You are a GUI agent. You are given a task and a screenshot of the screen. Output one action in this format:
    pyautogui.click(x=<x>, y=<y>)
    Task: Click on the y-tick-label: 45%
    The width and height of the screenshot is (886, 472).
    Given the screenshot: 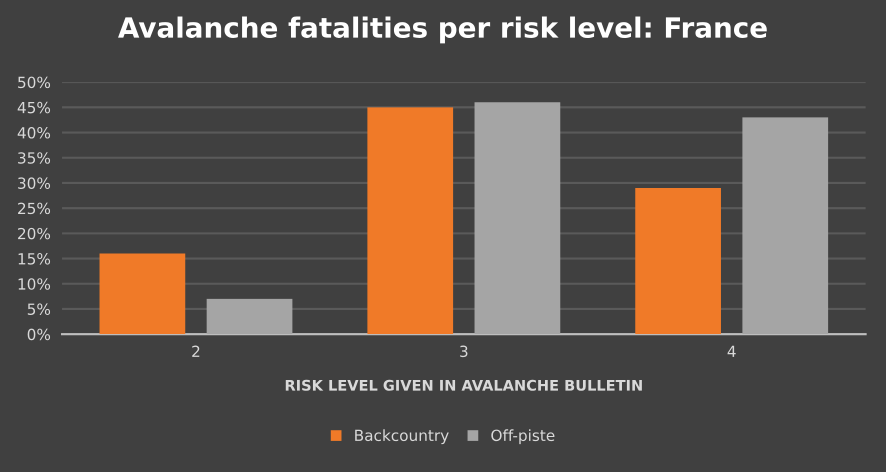 What is the action you would take?
    pyautogui.click(x=34, y=108)
    